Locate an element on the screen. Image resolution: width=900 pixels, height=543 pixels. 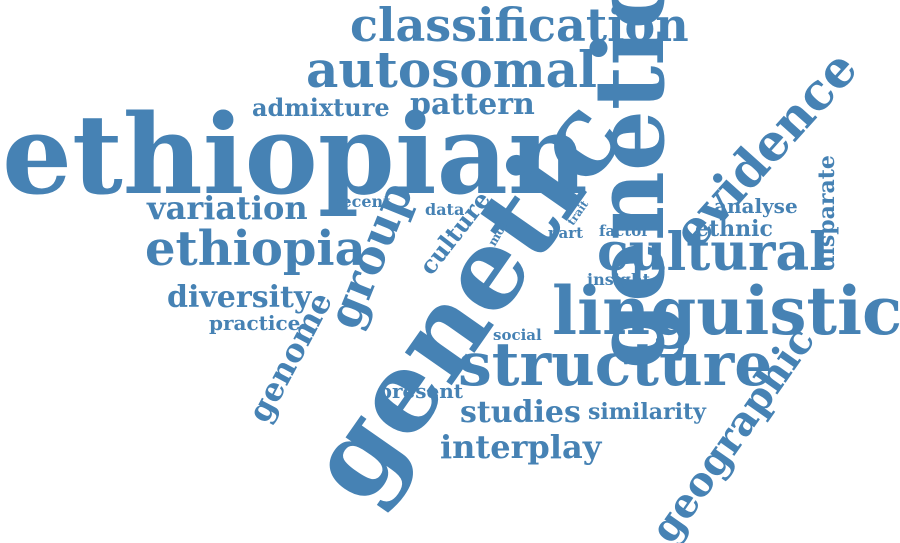
word-structure: structure is located at coordinates (615, 365).